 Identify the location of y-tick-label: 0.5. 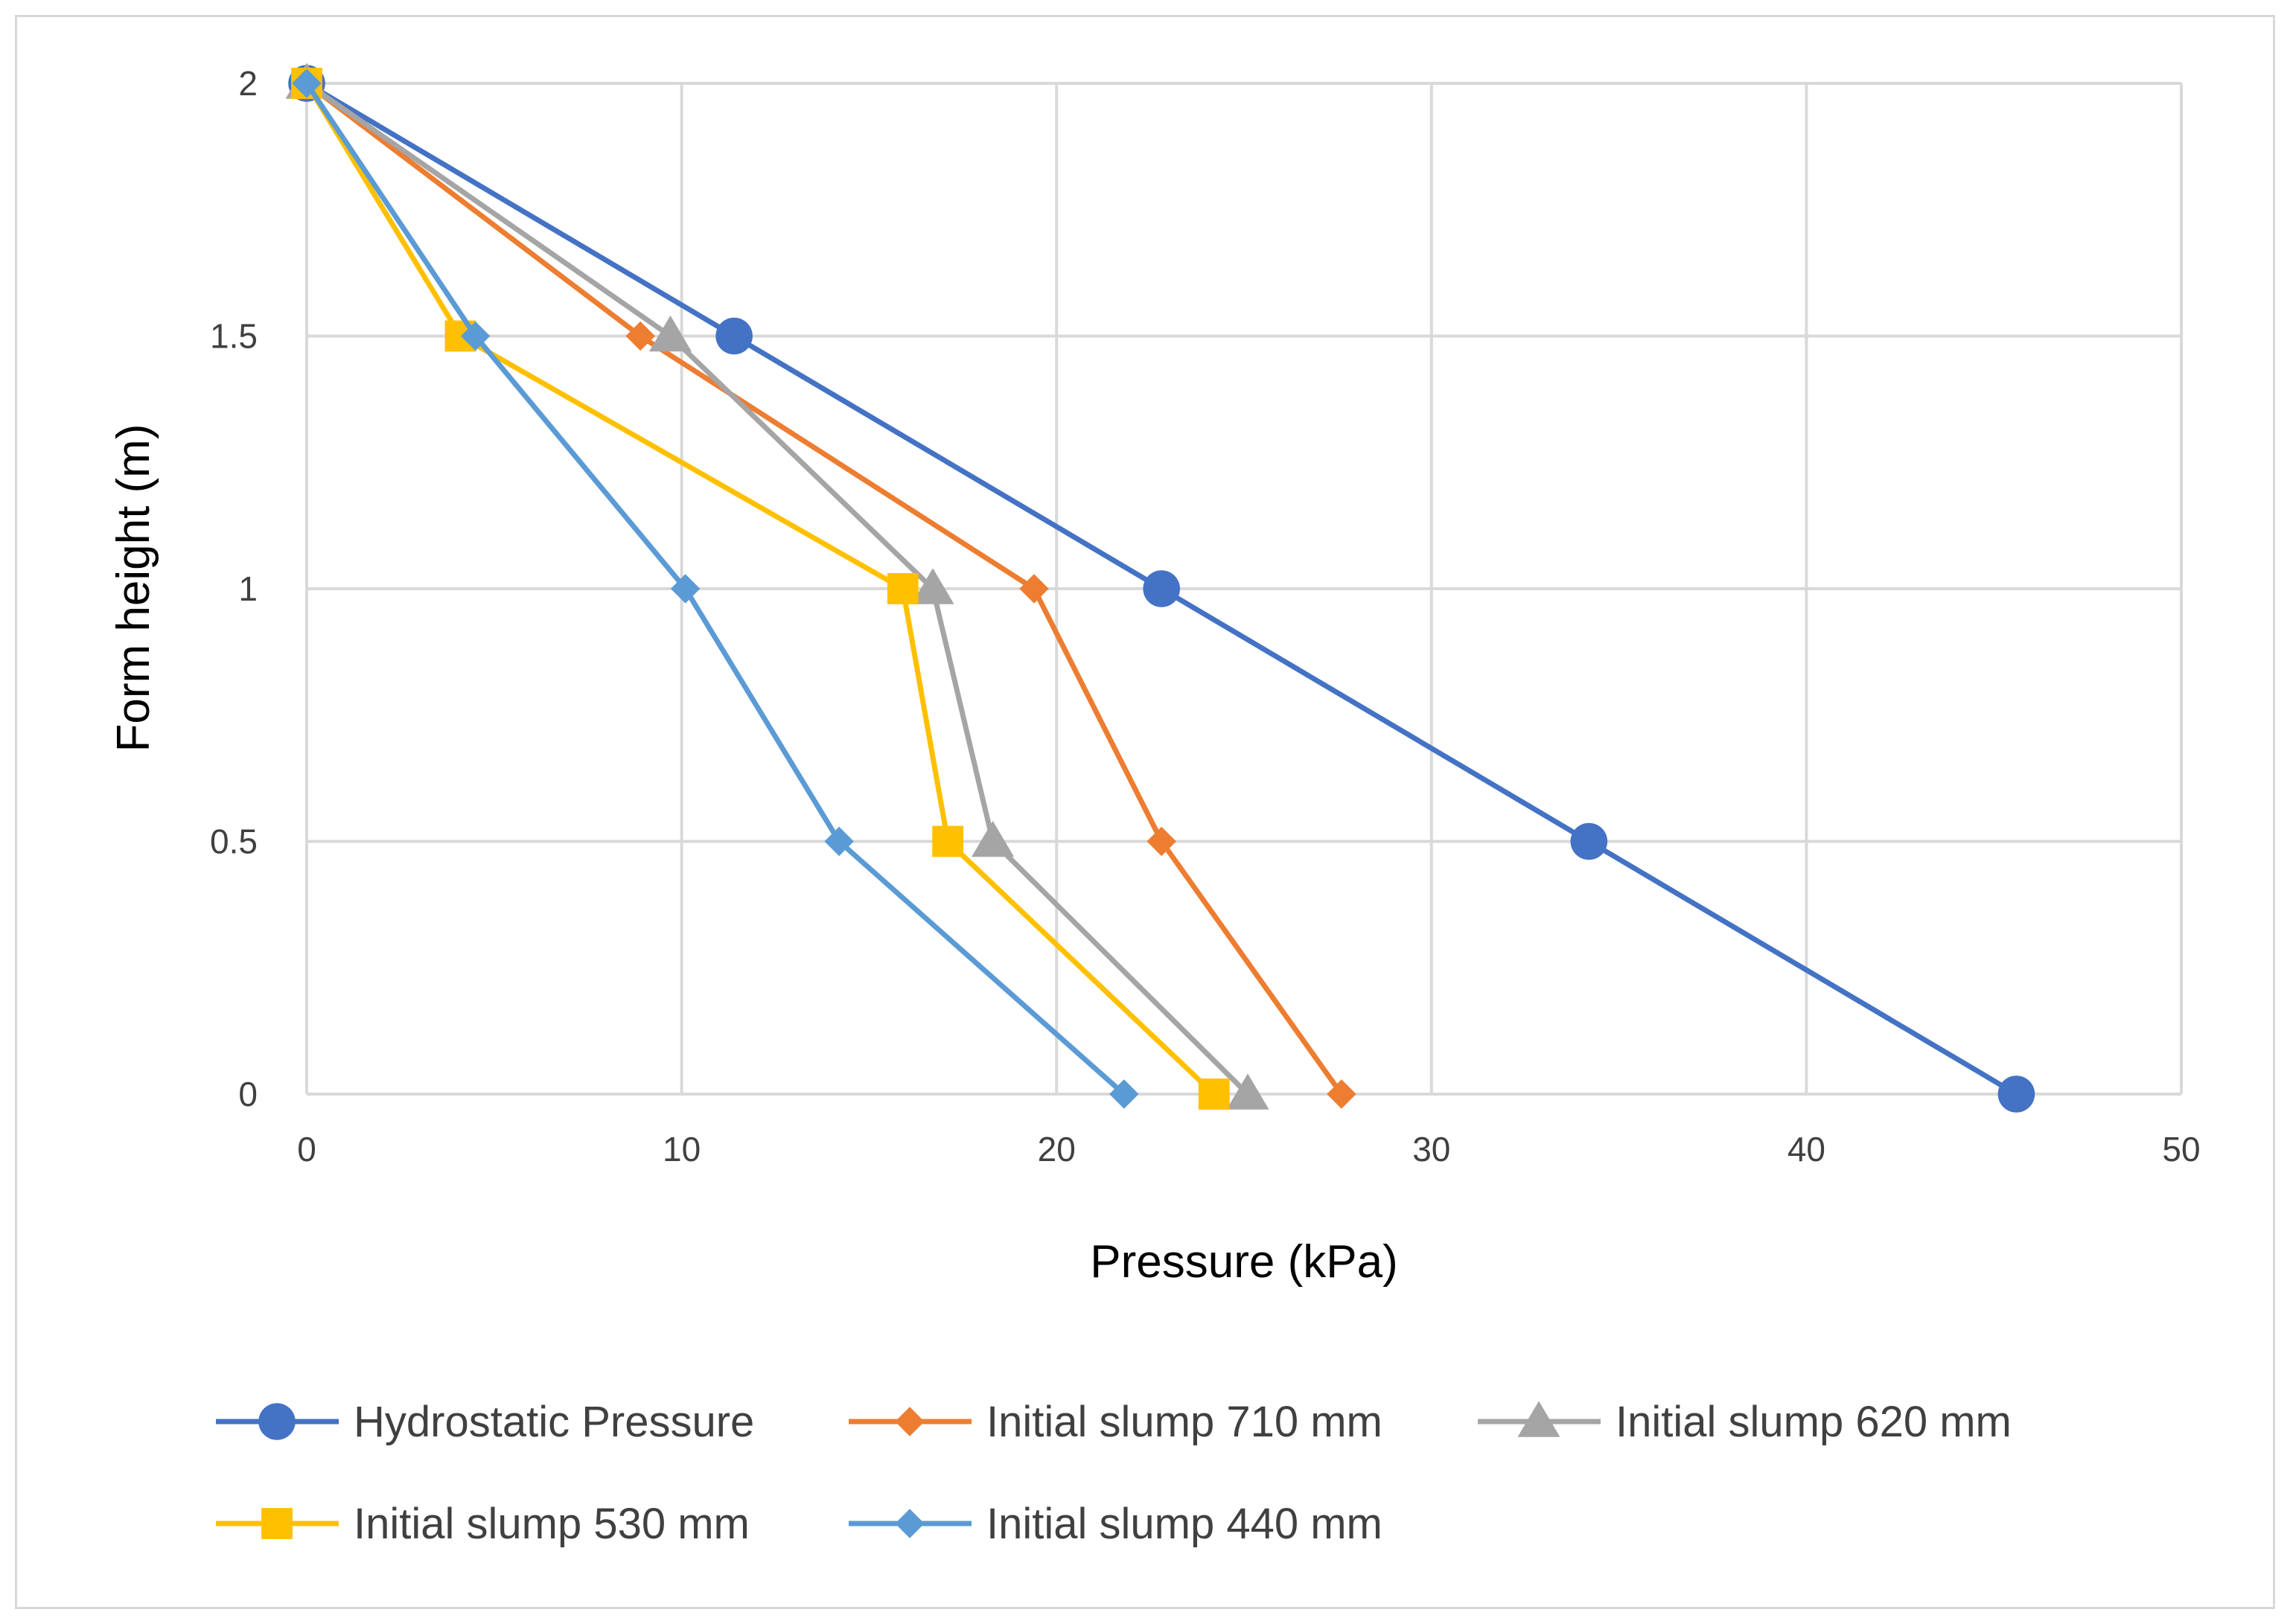
(234, 841).